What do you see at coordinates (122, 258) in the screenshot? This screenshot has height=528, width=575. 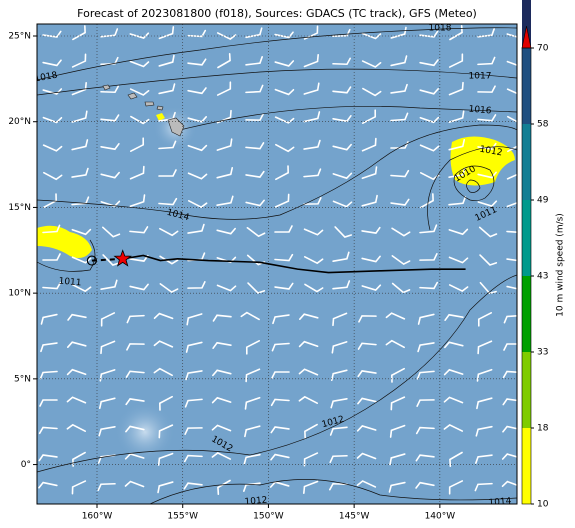 I see `current-position` at bounding box center [122, 258].